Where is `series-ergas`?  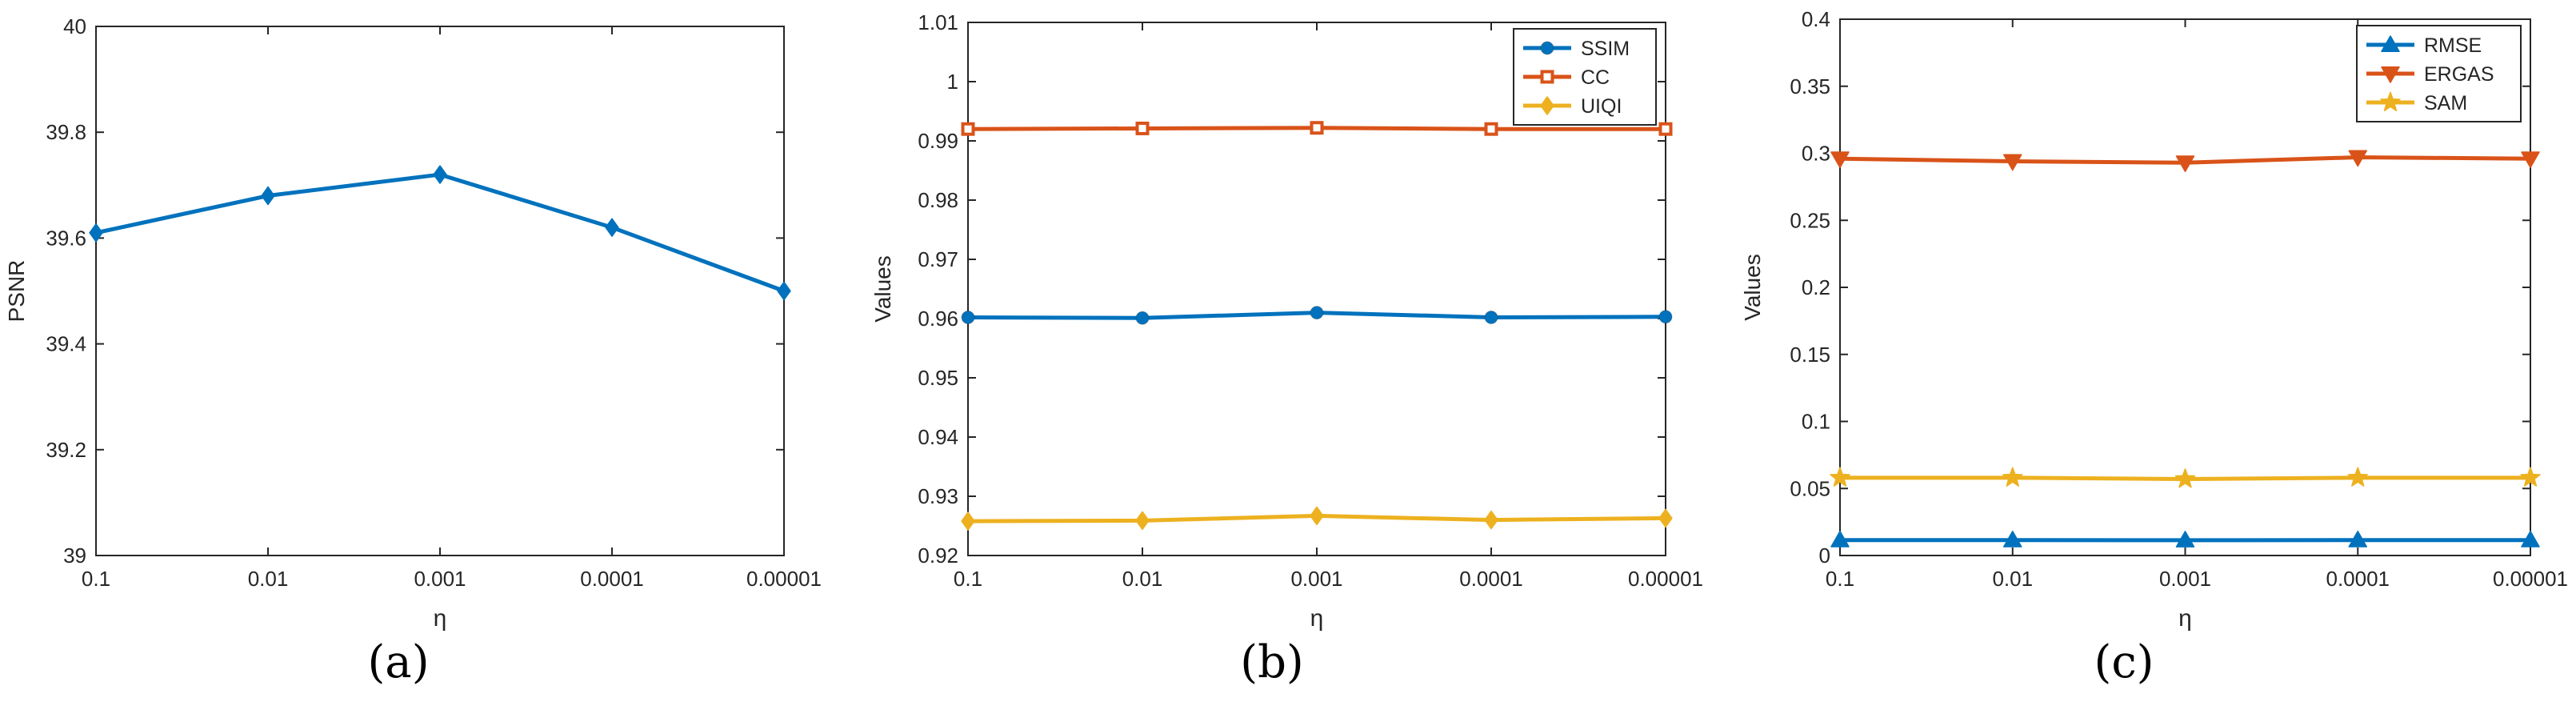 series-ergas is located at coordinates (2185, 161).